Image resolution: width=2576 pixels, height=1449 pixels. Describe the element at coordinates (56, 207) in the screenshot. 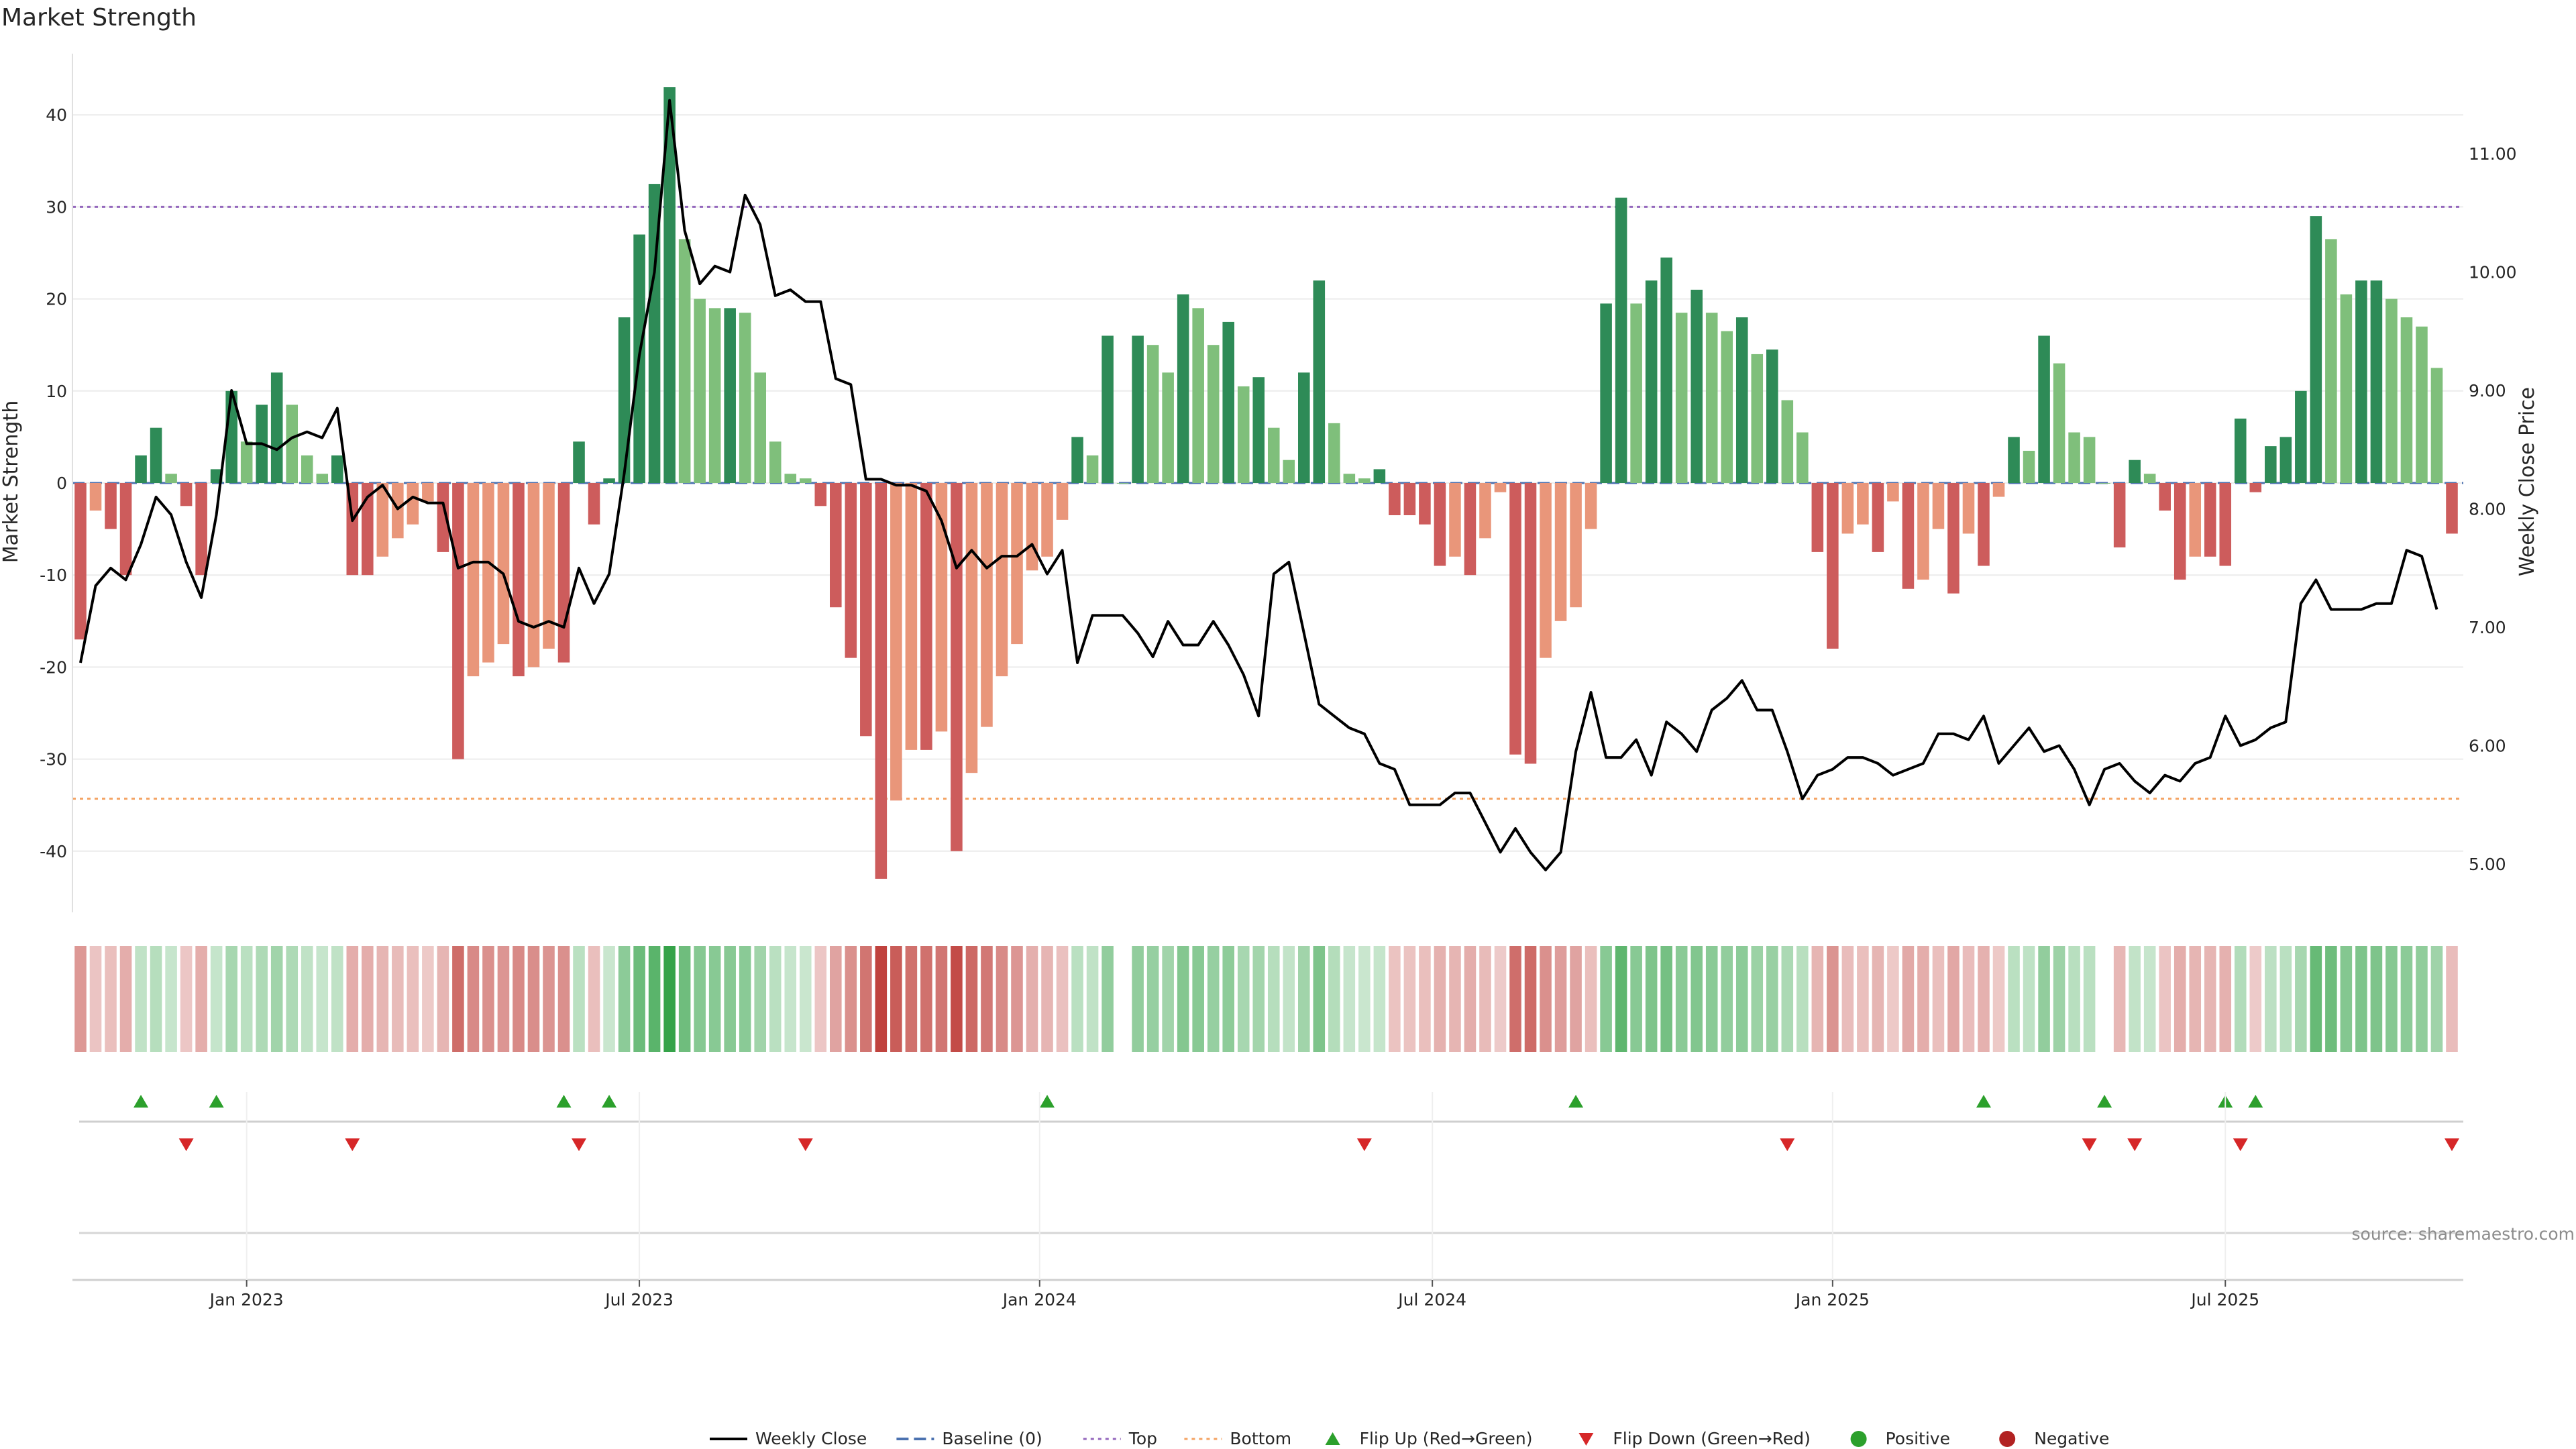

I see `y-tick-label: 30` at that location.